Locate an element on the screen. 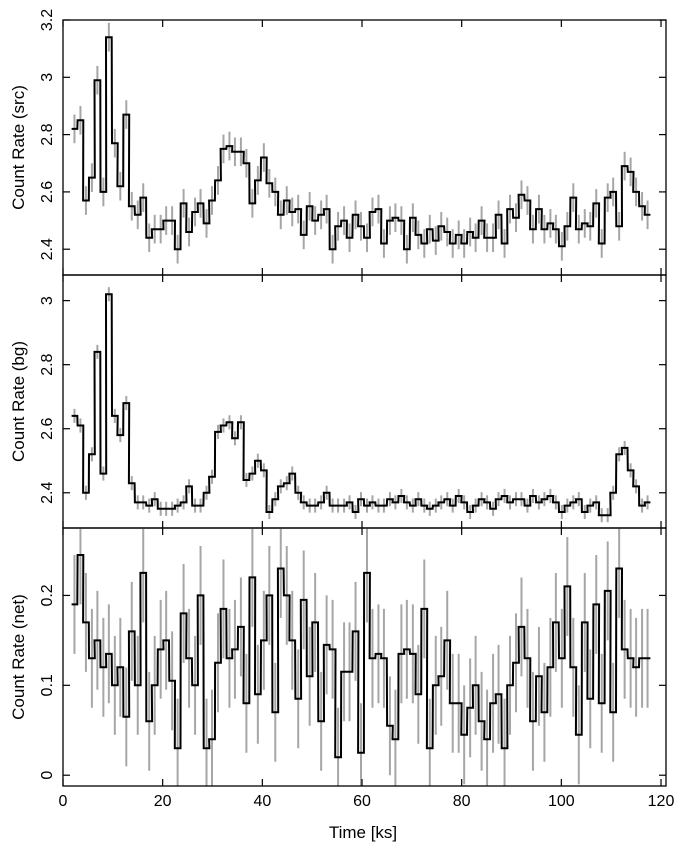 The width and height of the screenshot is (689, 856). y-tick-label-bg: 3 is located at coordinates (47, 300).